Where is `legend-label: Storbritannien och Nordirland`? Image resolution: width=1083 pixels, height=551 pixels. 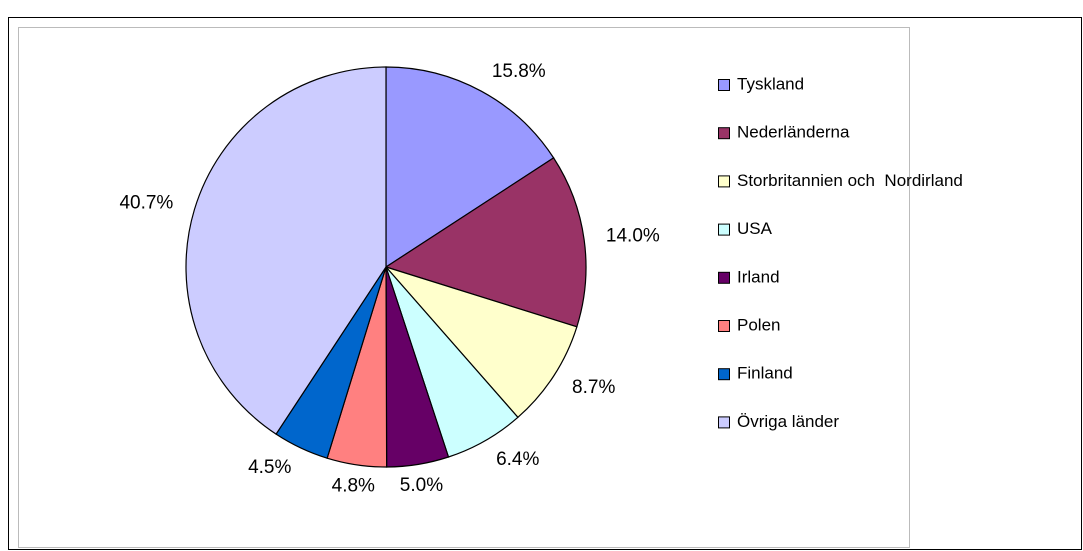
legend-label: Storbritannien och Nordirland is located at coordinates (850, 180).